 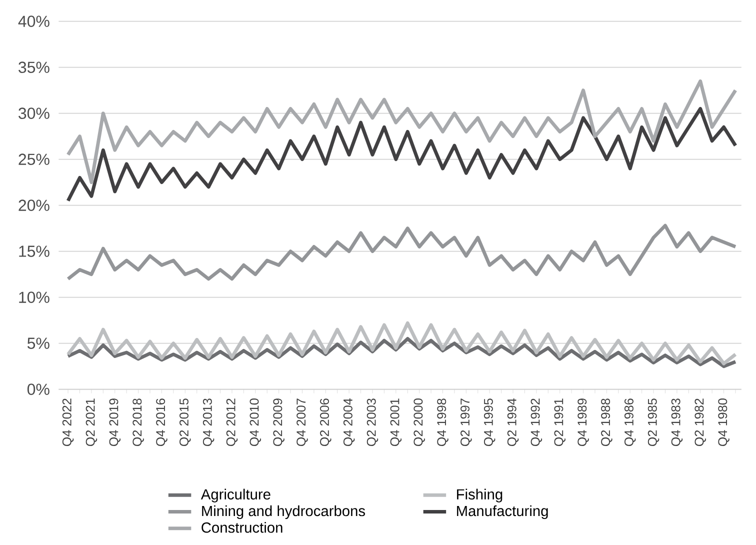 What do you see at coordinates (606, 422) in the screenshot?
I see `x-tick-label: Q2 1988` at bounding box center [606, 422].